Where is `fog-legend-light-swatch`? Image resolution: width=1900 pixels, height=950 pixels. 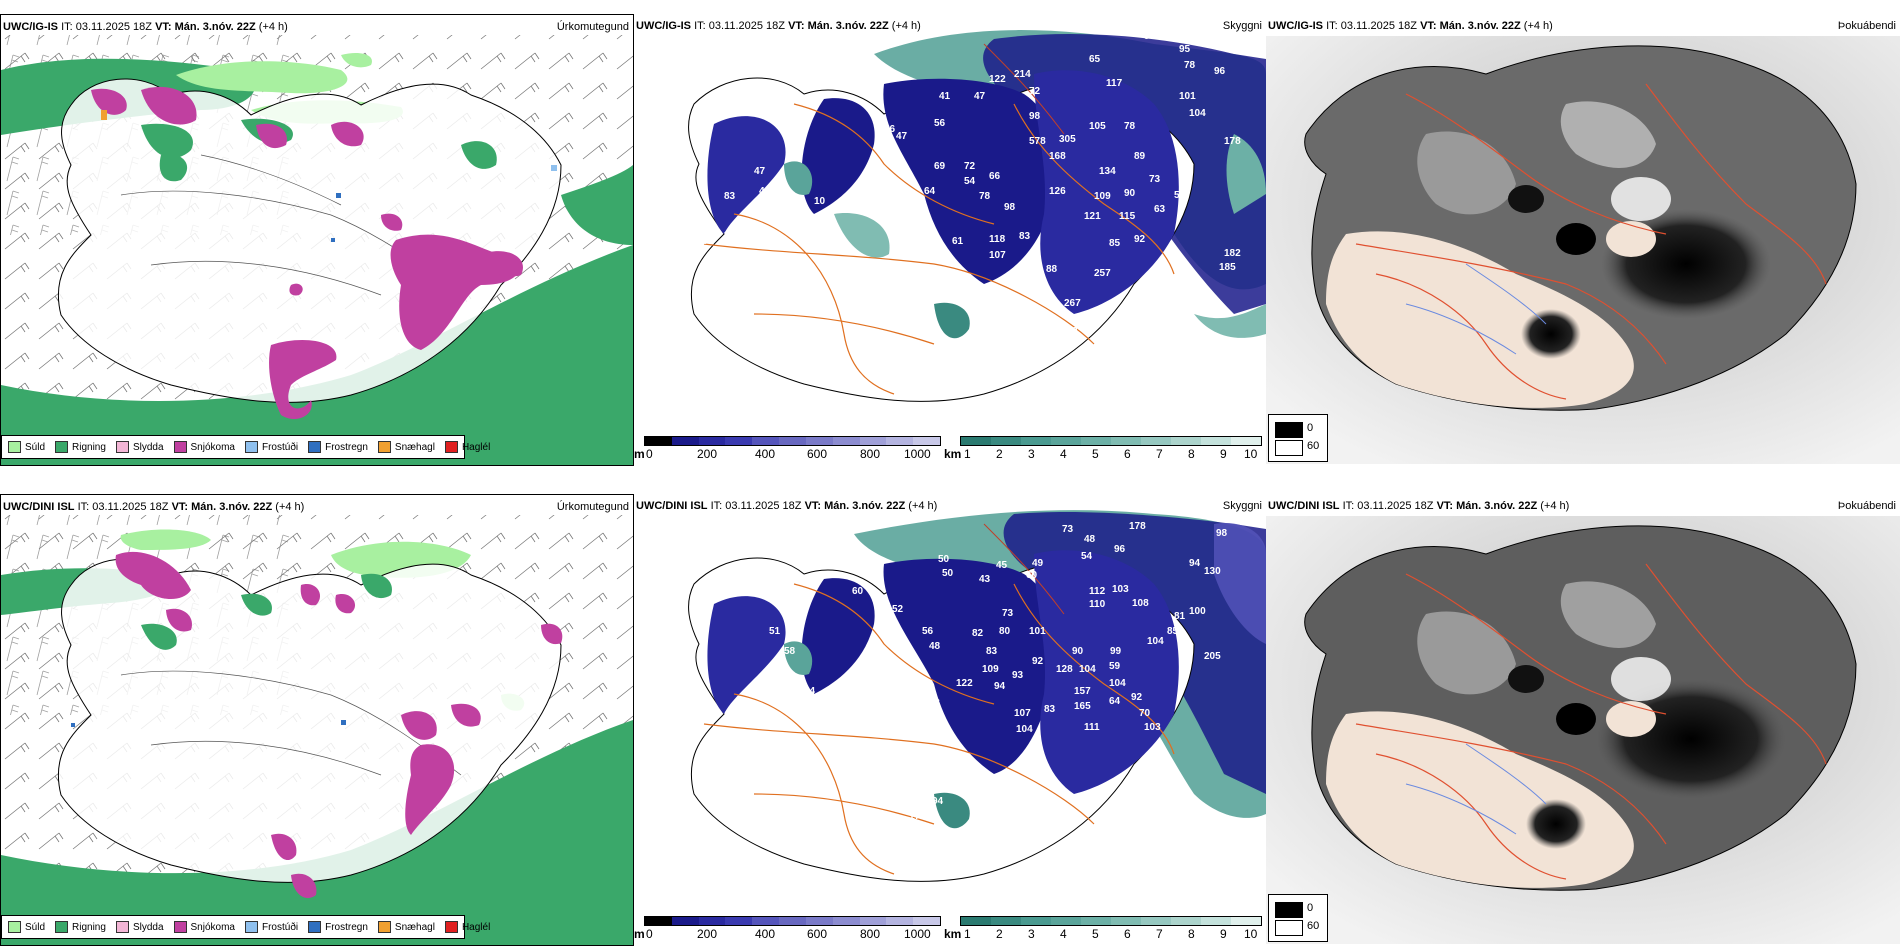
fog-legend-light-swatch is located at coordinates (1289, 928).